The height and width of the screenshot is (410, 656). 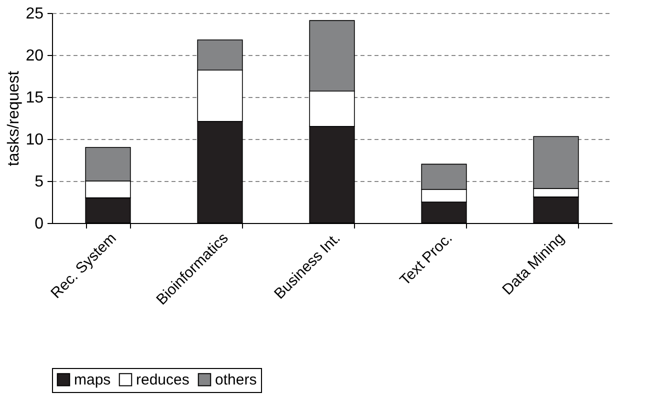 I want to click on legend-label: reduces, so click(x=163, y=380).